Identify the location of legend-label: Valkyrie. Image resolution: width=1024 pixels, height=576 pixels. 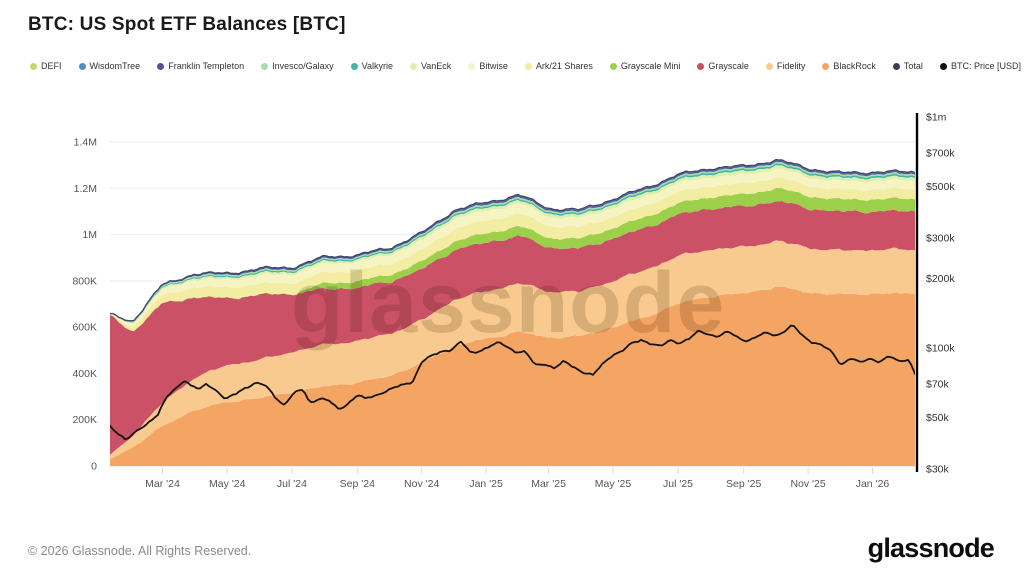
(377, 66).